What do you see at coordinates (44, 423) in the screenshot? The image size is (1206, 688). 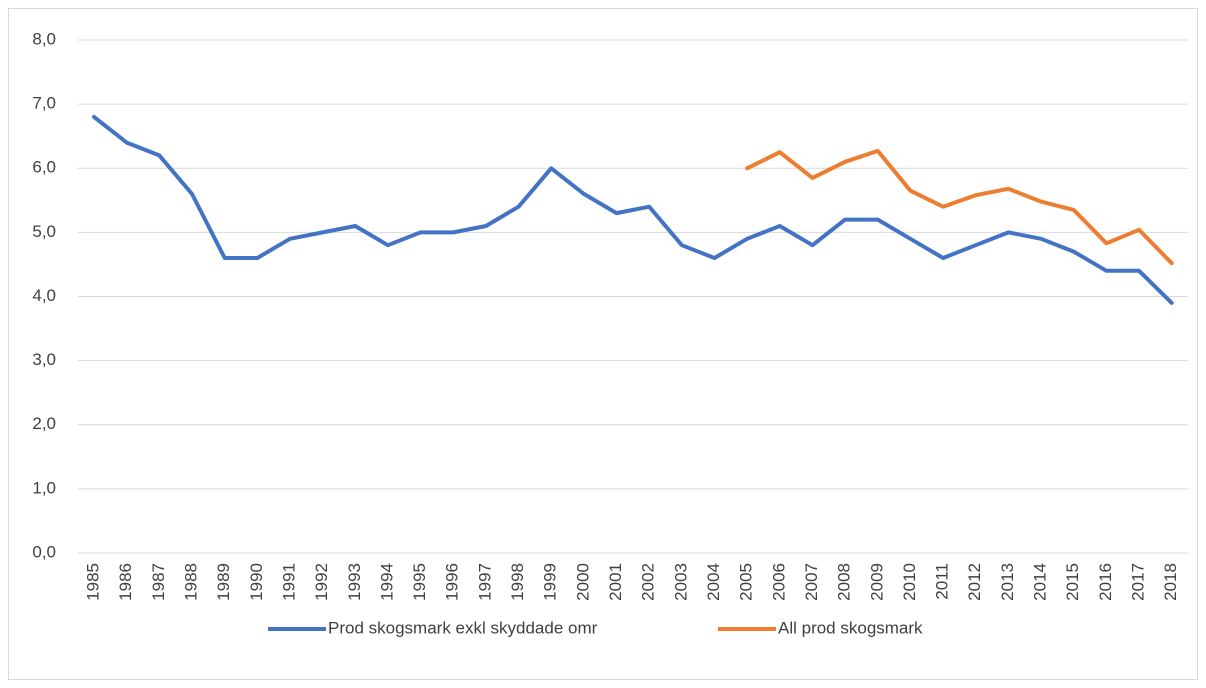 I see `y-tick-label: 2,0` at bounding box center [44, 423].